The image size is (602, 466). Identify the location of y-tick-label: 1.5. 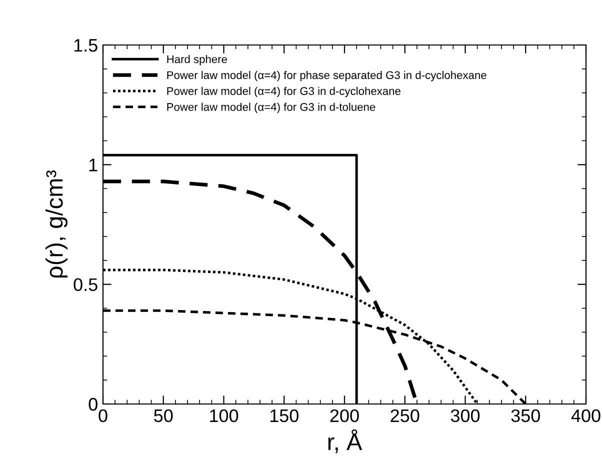
(86, 45).